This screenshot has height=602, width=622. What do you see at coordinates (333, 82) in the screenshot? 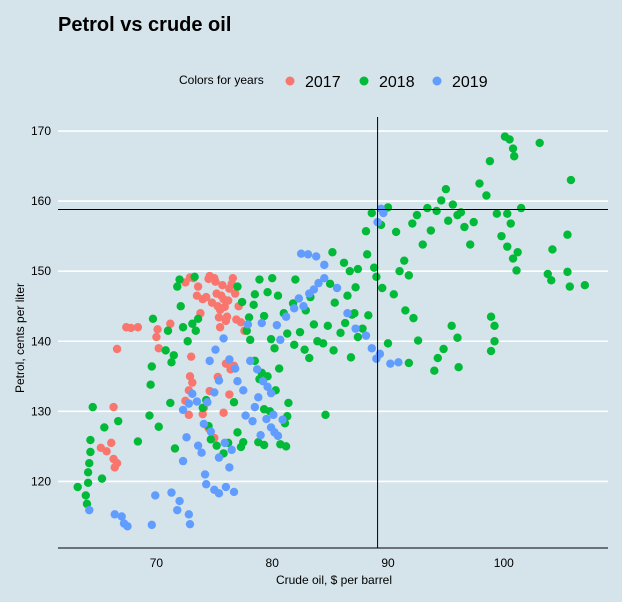
I see `legend: Colors for years 2017 2018 2019` at bounding box center [333, 82].